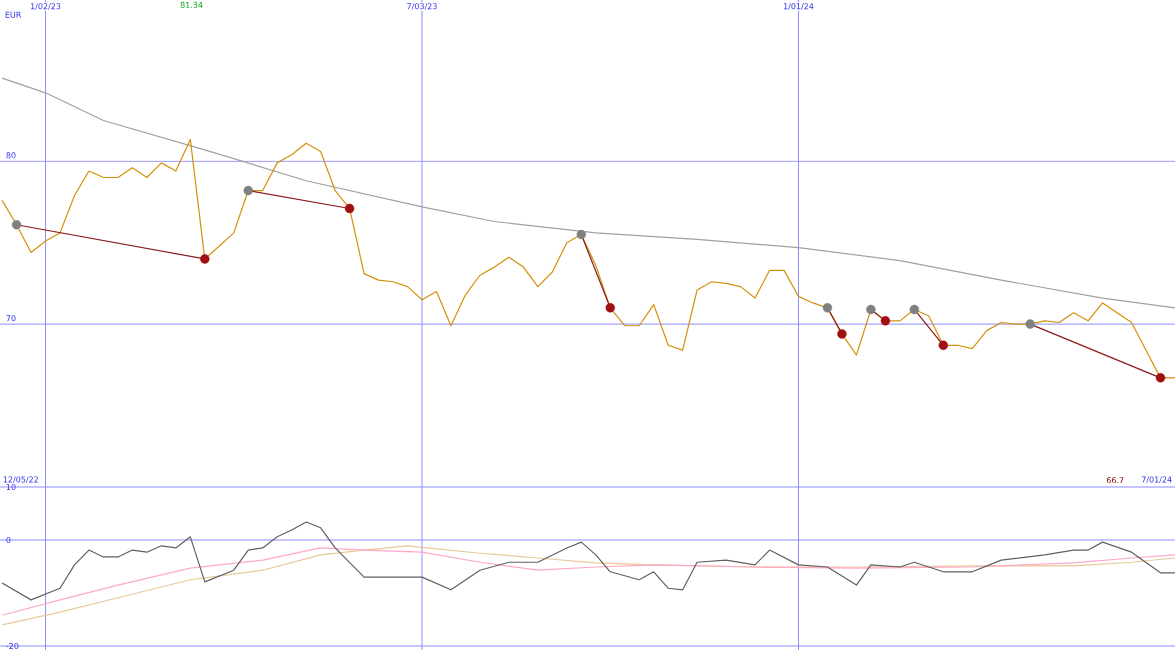 The height and width of the screenshot is (650, 1175). What do you see at coordinates (45, 6) in the screenshot?
I see `x-tick-label: 1/02/23` at bounding box center [45, 6].